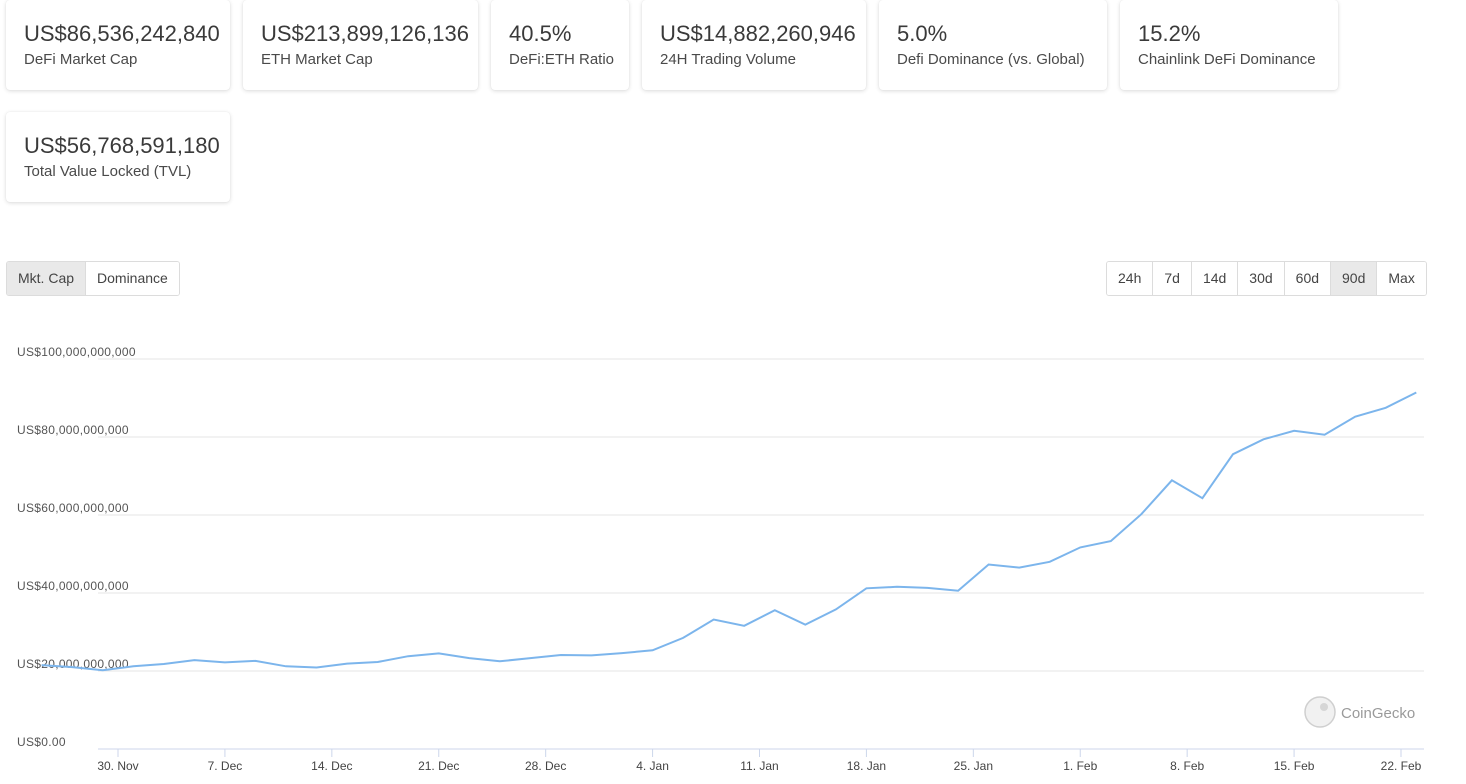 Image resolution: width=1466 pixels, height=784 pixels. What do you see at coordinates (108, 171) in the screenshot?
I see `tvl-label: Total Value Locked (TVL)` at bounding box center [108, 171].